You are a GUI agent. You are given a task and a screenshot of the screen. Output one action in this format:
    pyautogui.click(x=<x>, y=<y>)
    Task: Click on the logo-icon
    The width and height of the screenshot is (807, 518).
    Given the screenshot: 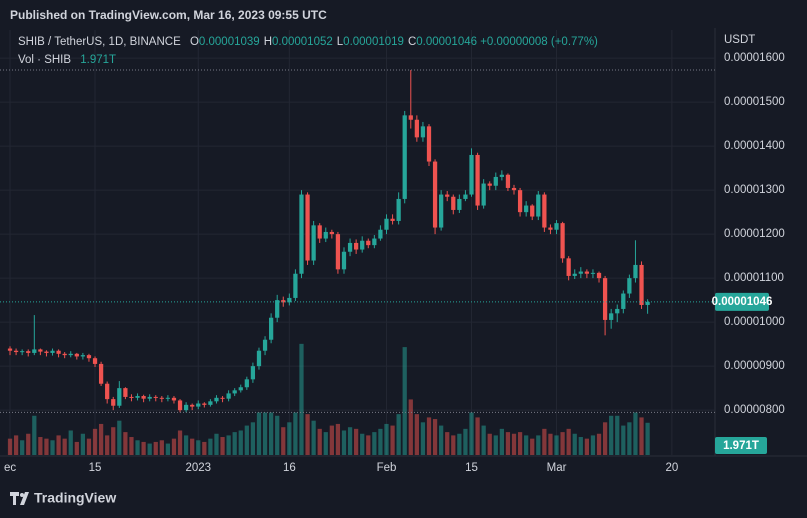 What is the action you would take?
    pyautogui.click(x=19, y=498)
    